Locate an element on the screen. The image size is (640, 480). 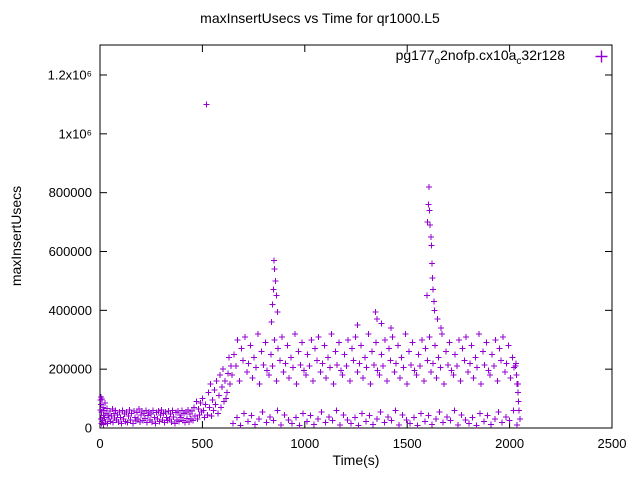
legend-label: pg177o2nofp.cx10ac32r128 is located at coordinates (480, 57).